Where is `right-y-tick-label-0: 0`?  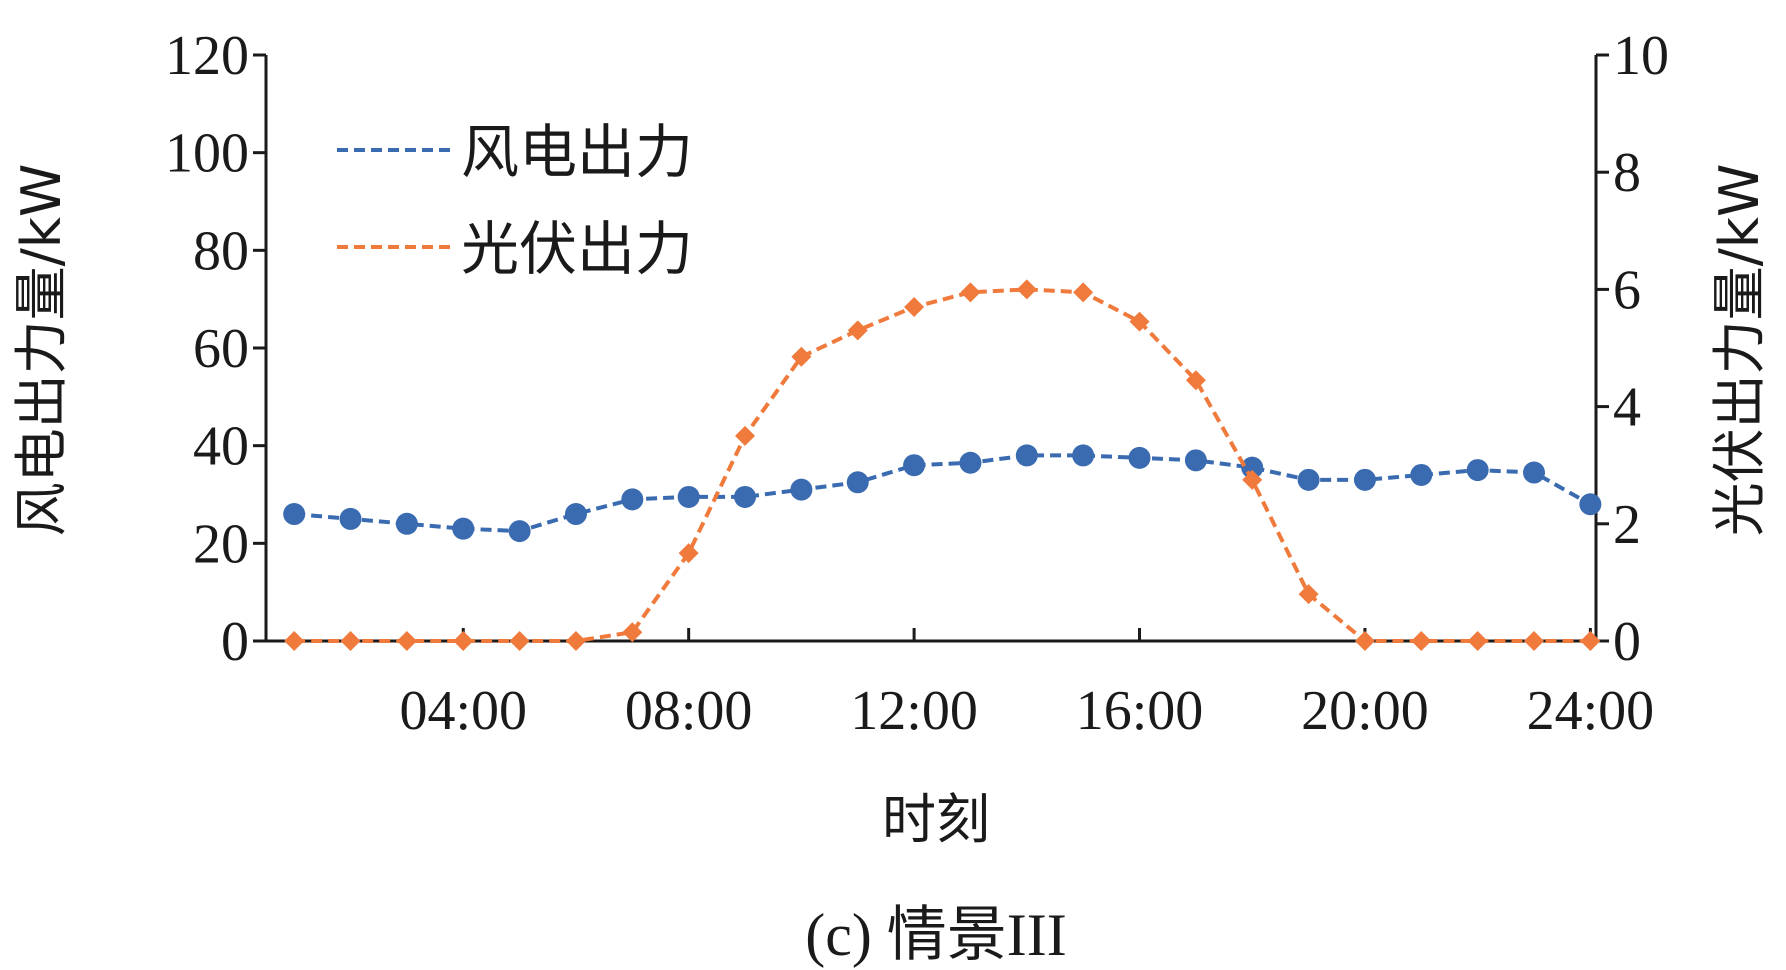
right-y-tick-label-0: 0 is located at coordinates (1627, 642).